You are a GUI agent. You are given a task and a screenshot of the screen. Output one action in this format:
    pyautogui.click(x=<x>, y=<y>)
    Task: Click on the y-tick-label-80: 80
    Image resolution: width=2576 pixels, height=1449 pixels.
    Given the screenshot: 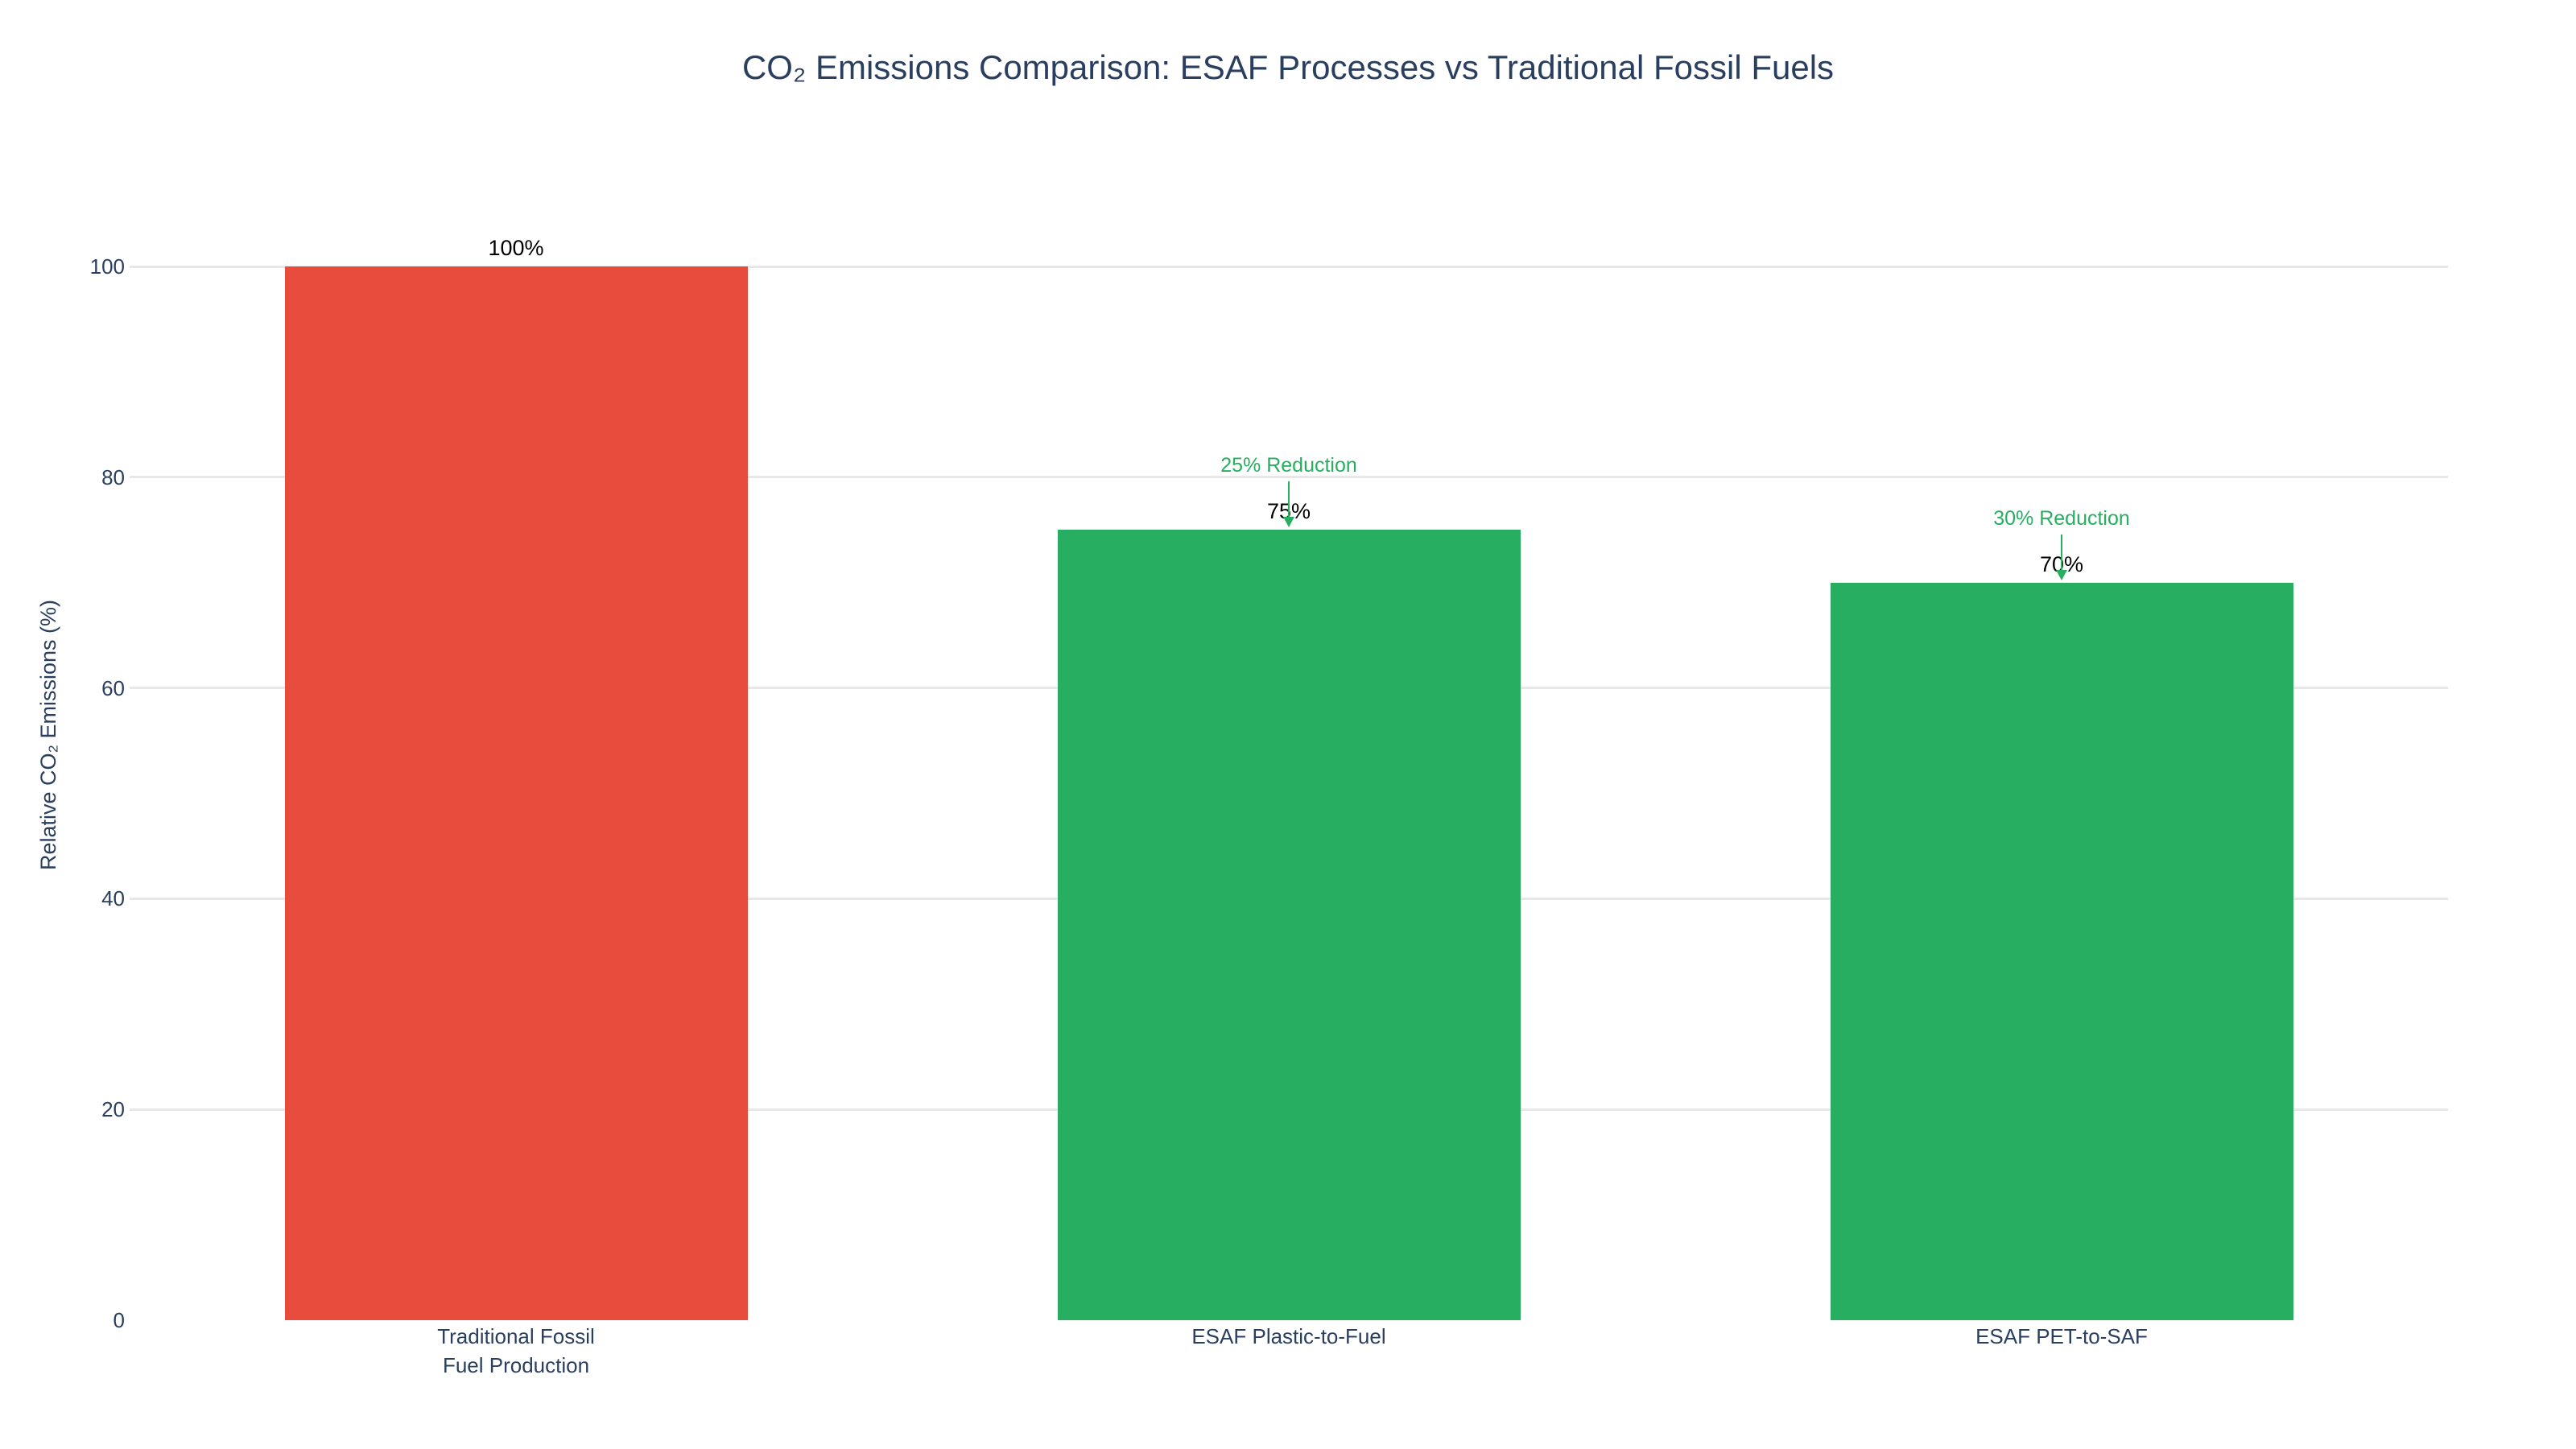 What is the action you would take?
    pyautogui.click(x=113, y=476)
    